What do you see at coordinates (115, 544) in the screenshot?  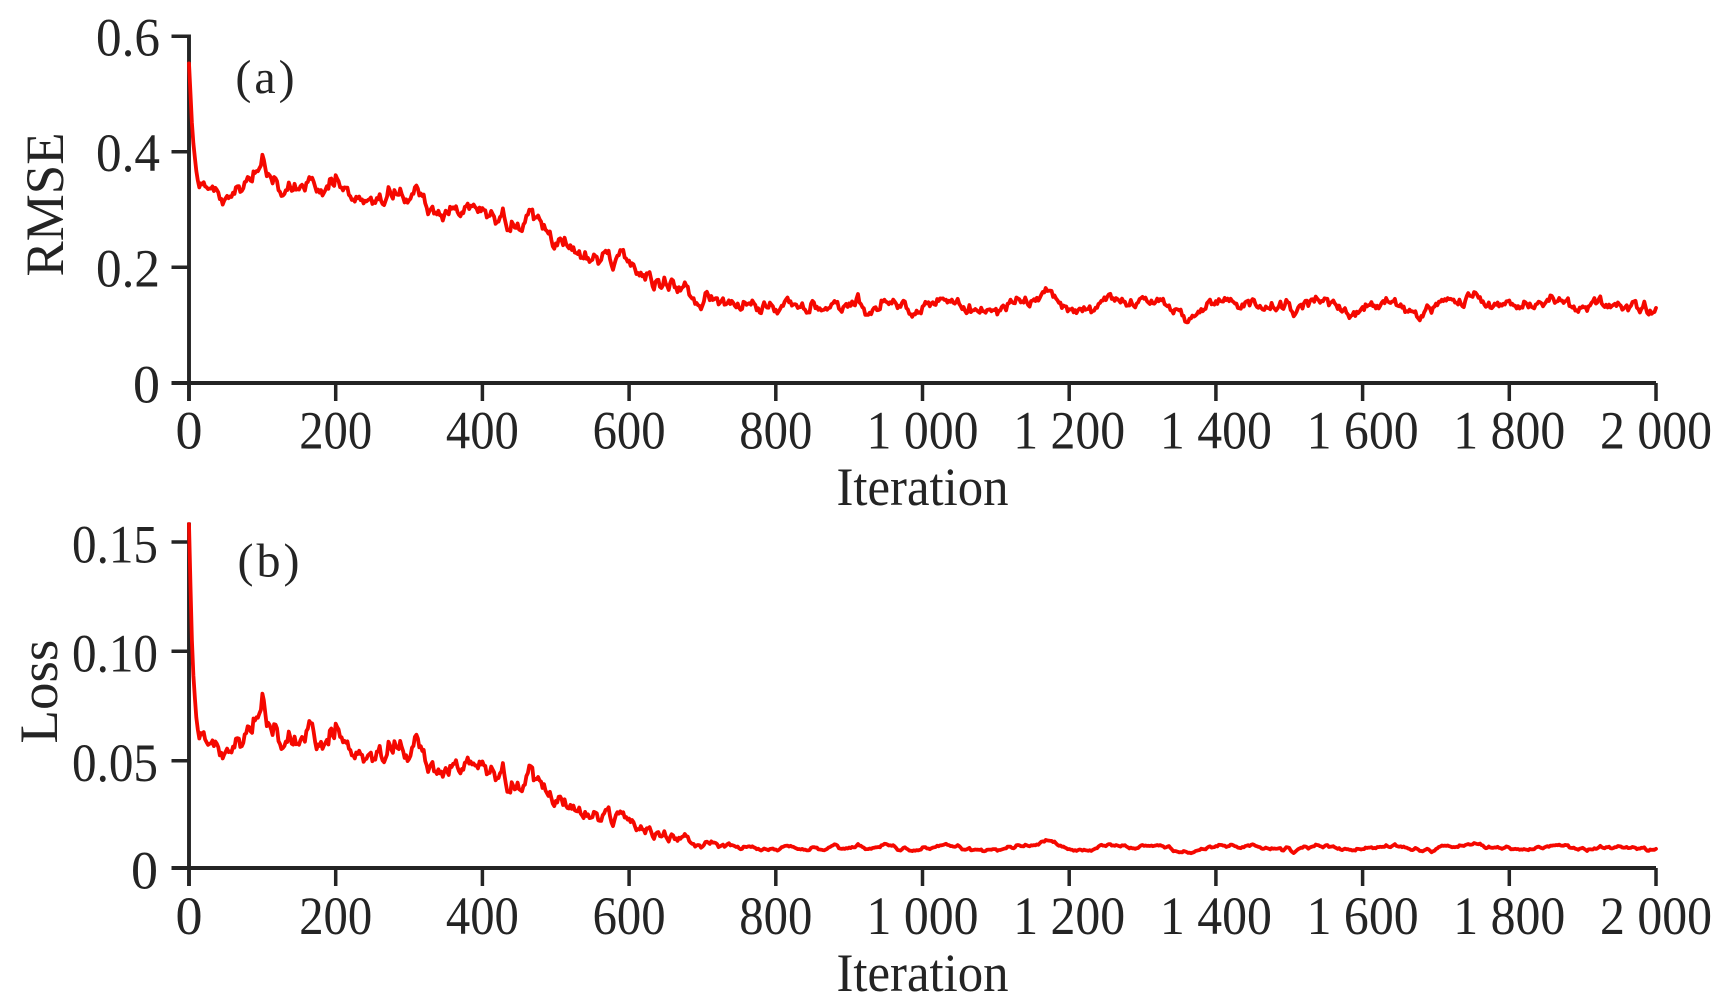 I see `svg-text: 0.15` at bounding box center [115, 544].